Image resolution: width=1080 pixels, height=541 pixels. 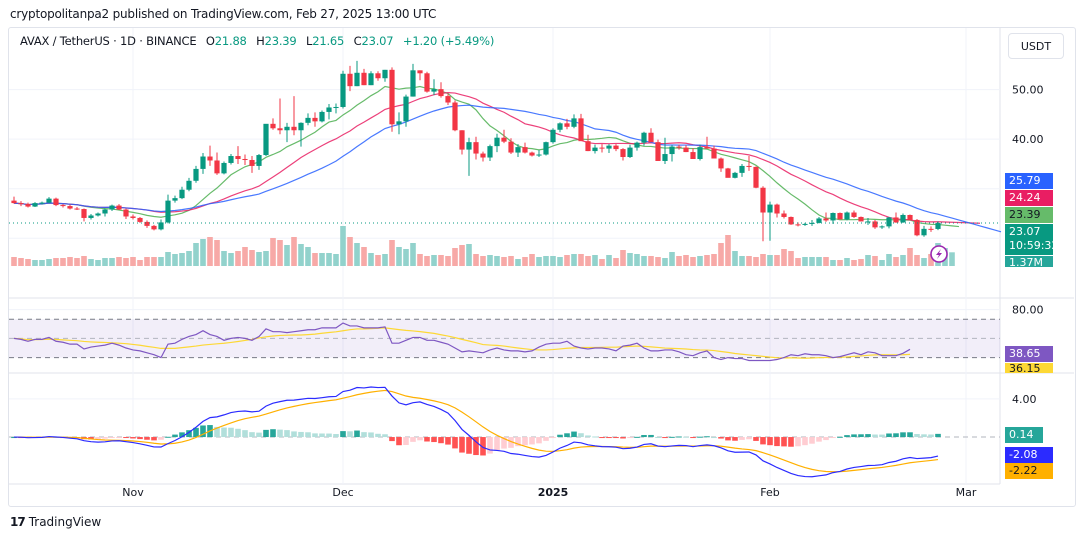 I want to click on close-value: 23.07, so click(x=377, y=41).